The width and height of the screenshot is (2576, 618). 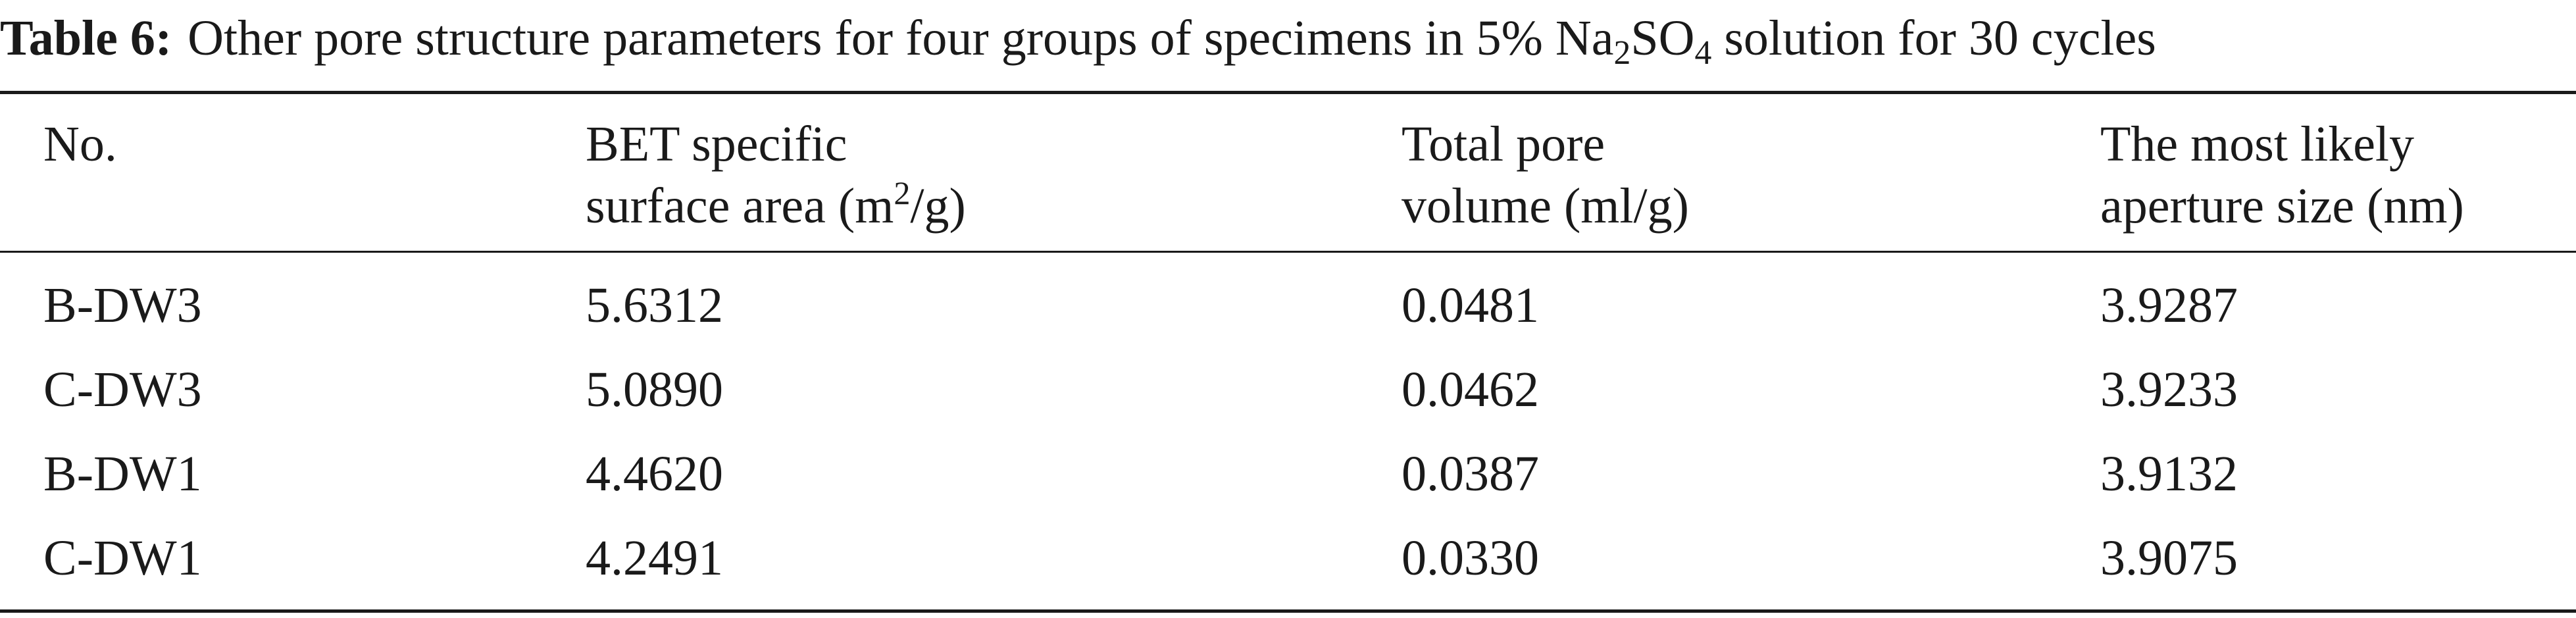 I want to click on header-no: No., so click(x=80, y=144).